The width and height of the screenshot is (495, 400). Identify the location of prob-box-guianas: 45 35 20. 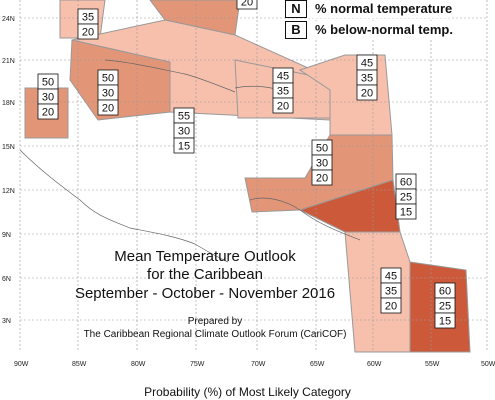
(391, 290).